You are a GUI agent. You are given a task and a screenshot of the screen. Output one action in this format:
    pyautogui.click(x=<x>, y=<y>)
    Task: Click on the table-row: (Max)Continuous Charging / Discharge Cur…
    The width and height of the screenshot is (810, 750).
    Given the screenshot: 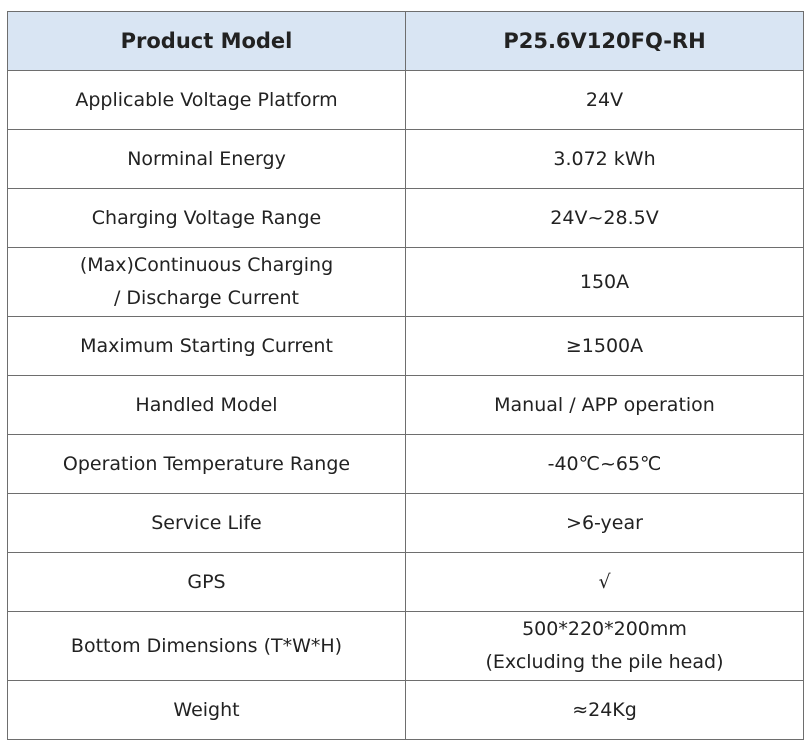 What is the action you would take?
    pyautogui.click(x=405, y=282)
    